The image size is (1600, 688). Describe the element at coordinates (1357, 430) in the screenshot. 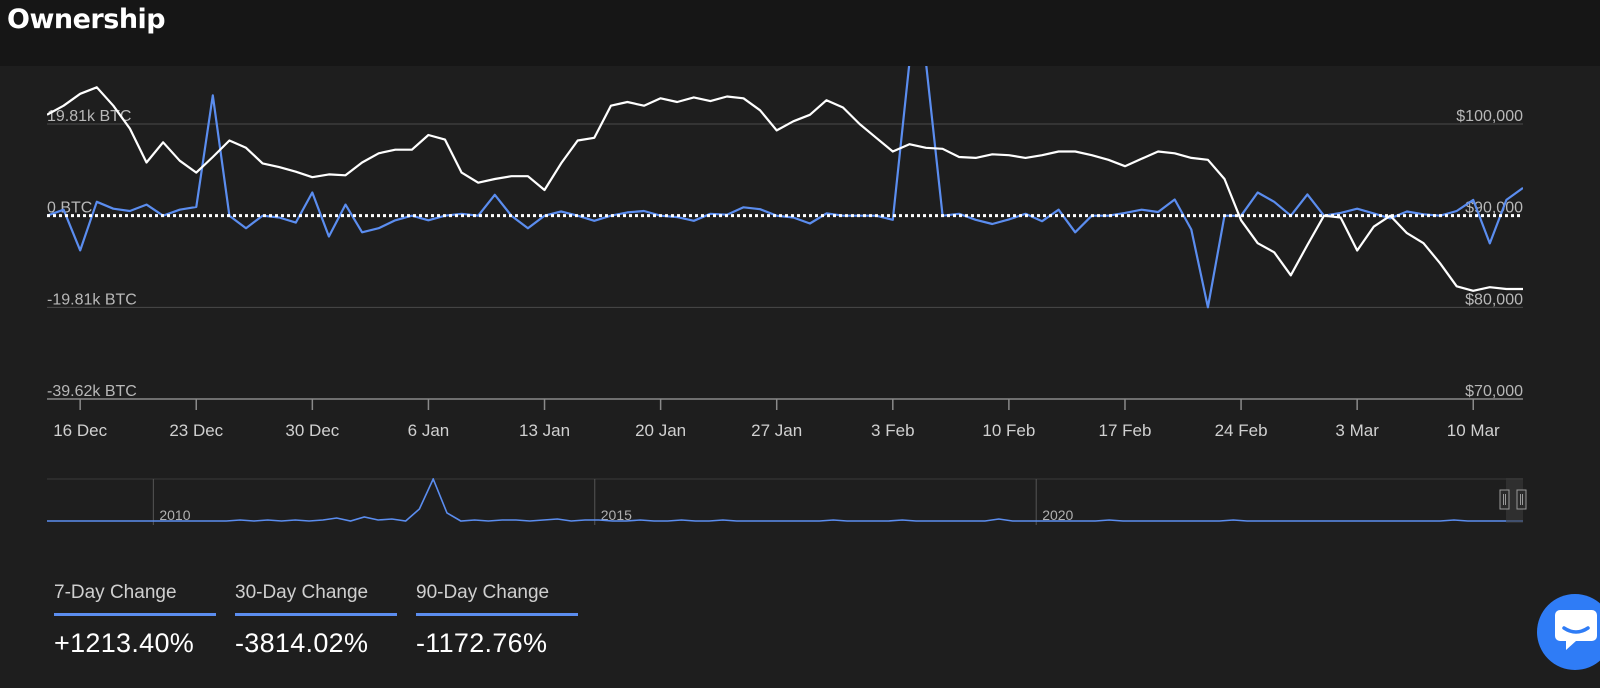

I see `x-tick-label: 3 Mar` at that location.